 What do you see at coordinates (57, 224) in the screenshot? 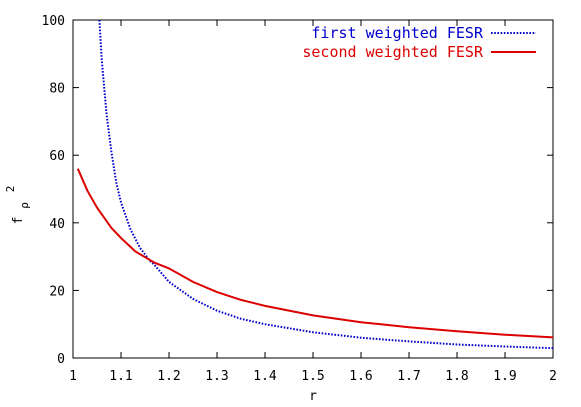
I see `y-tick-label: 40` at bounding box center [57, 224].